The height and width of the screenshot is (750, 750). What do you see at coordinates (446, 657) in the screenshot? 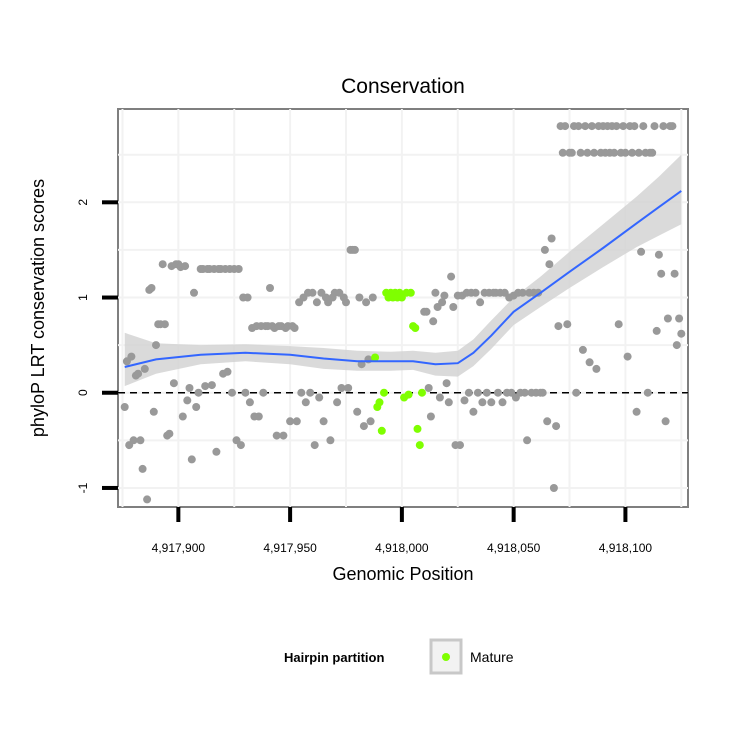
I see `legend-mature-dot` at bounding box center [446, 657].